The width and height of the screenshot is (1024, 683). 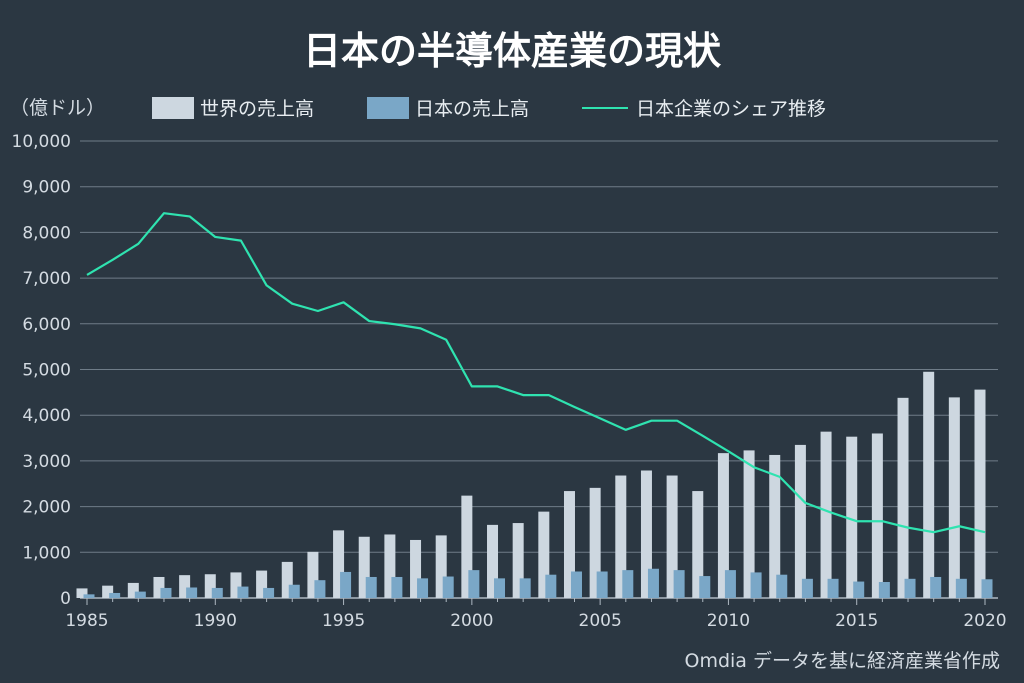 What do you see at coordinates (371, 587) in the screenshot?
I see `bar-japan-1996` at bounding box center [371, 587].